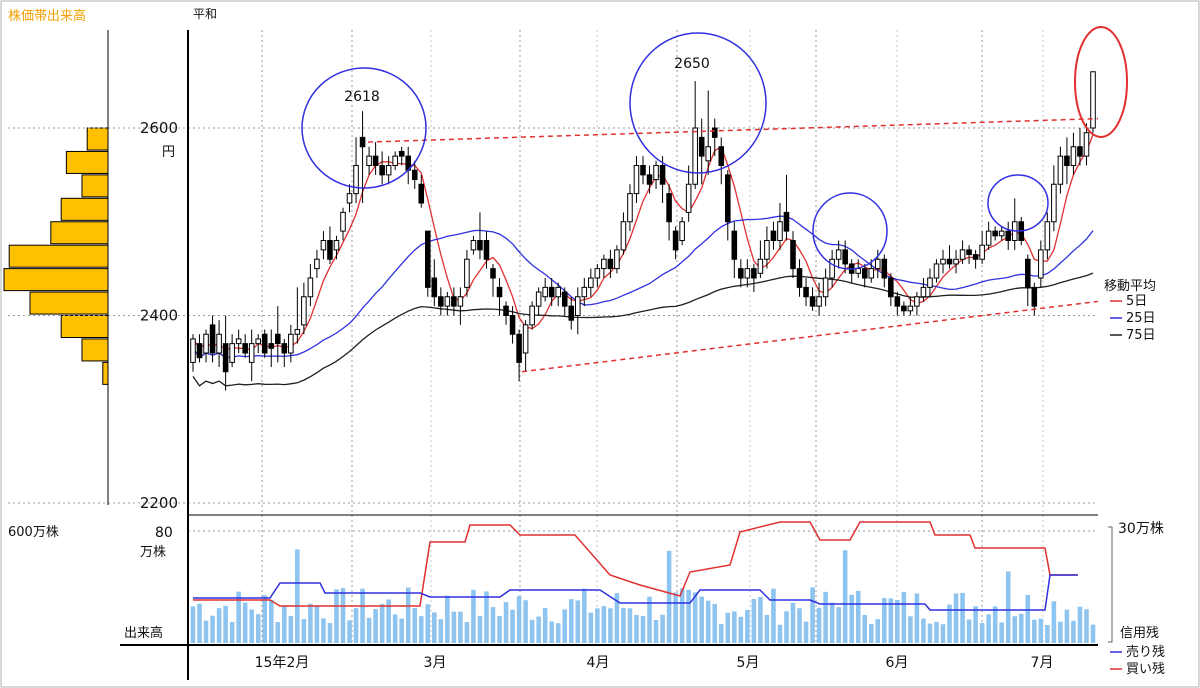  Describe the element at coordinates (527, 80) in the screenshot. I see `price-annotations: 2618 2650` at that location.